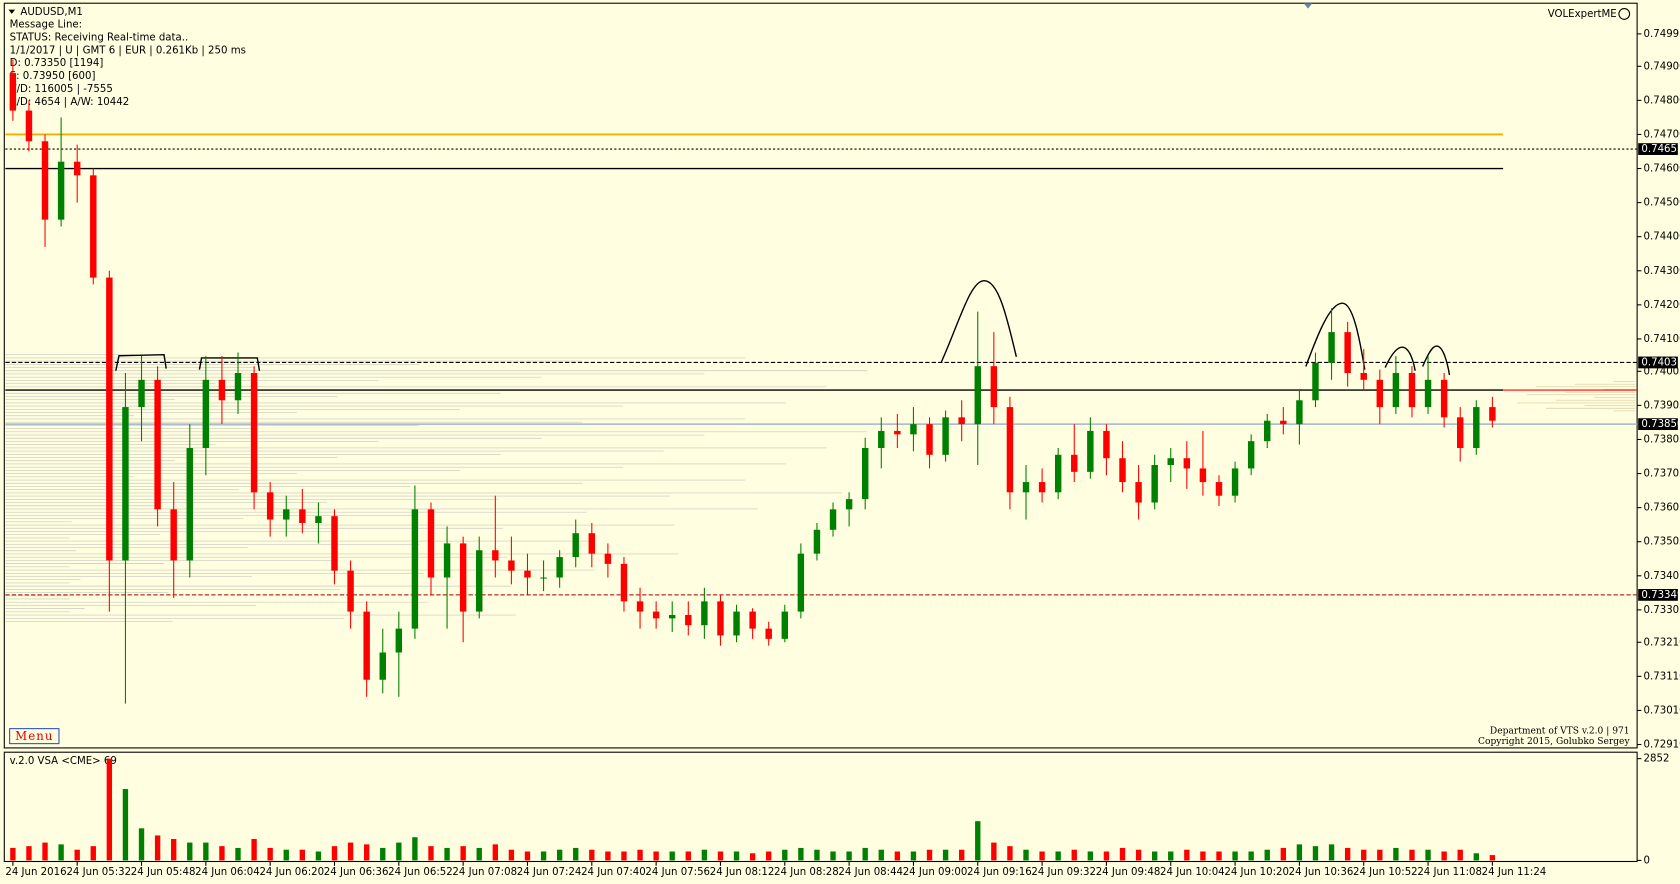 This screenshot has width=1680, height=884. What do you see at coordinates (1063, 872) in the screenshot?
I see `x-tick-label: 24 Jun 09:32` at bounding box center [1063, 872].